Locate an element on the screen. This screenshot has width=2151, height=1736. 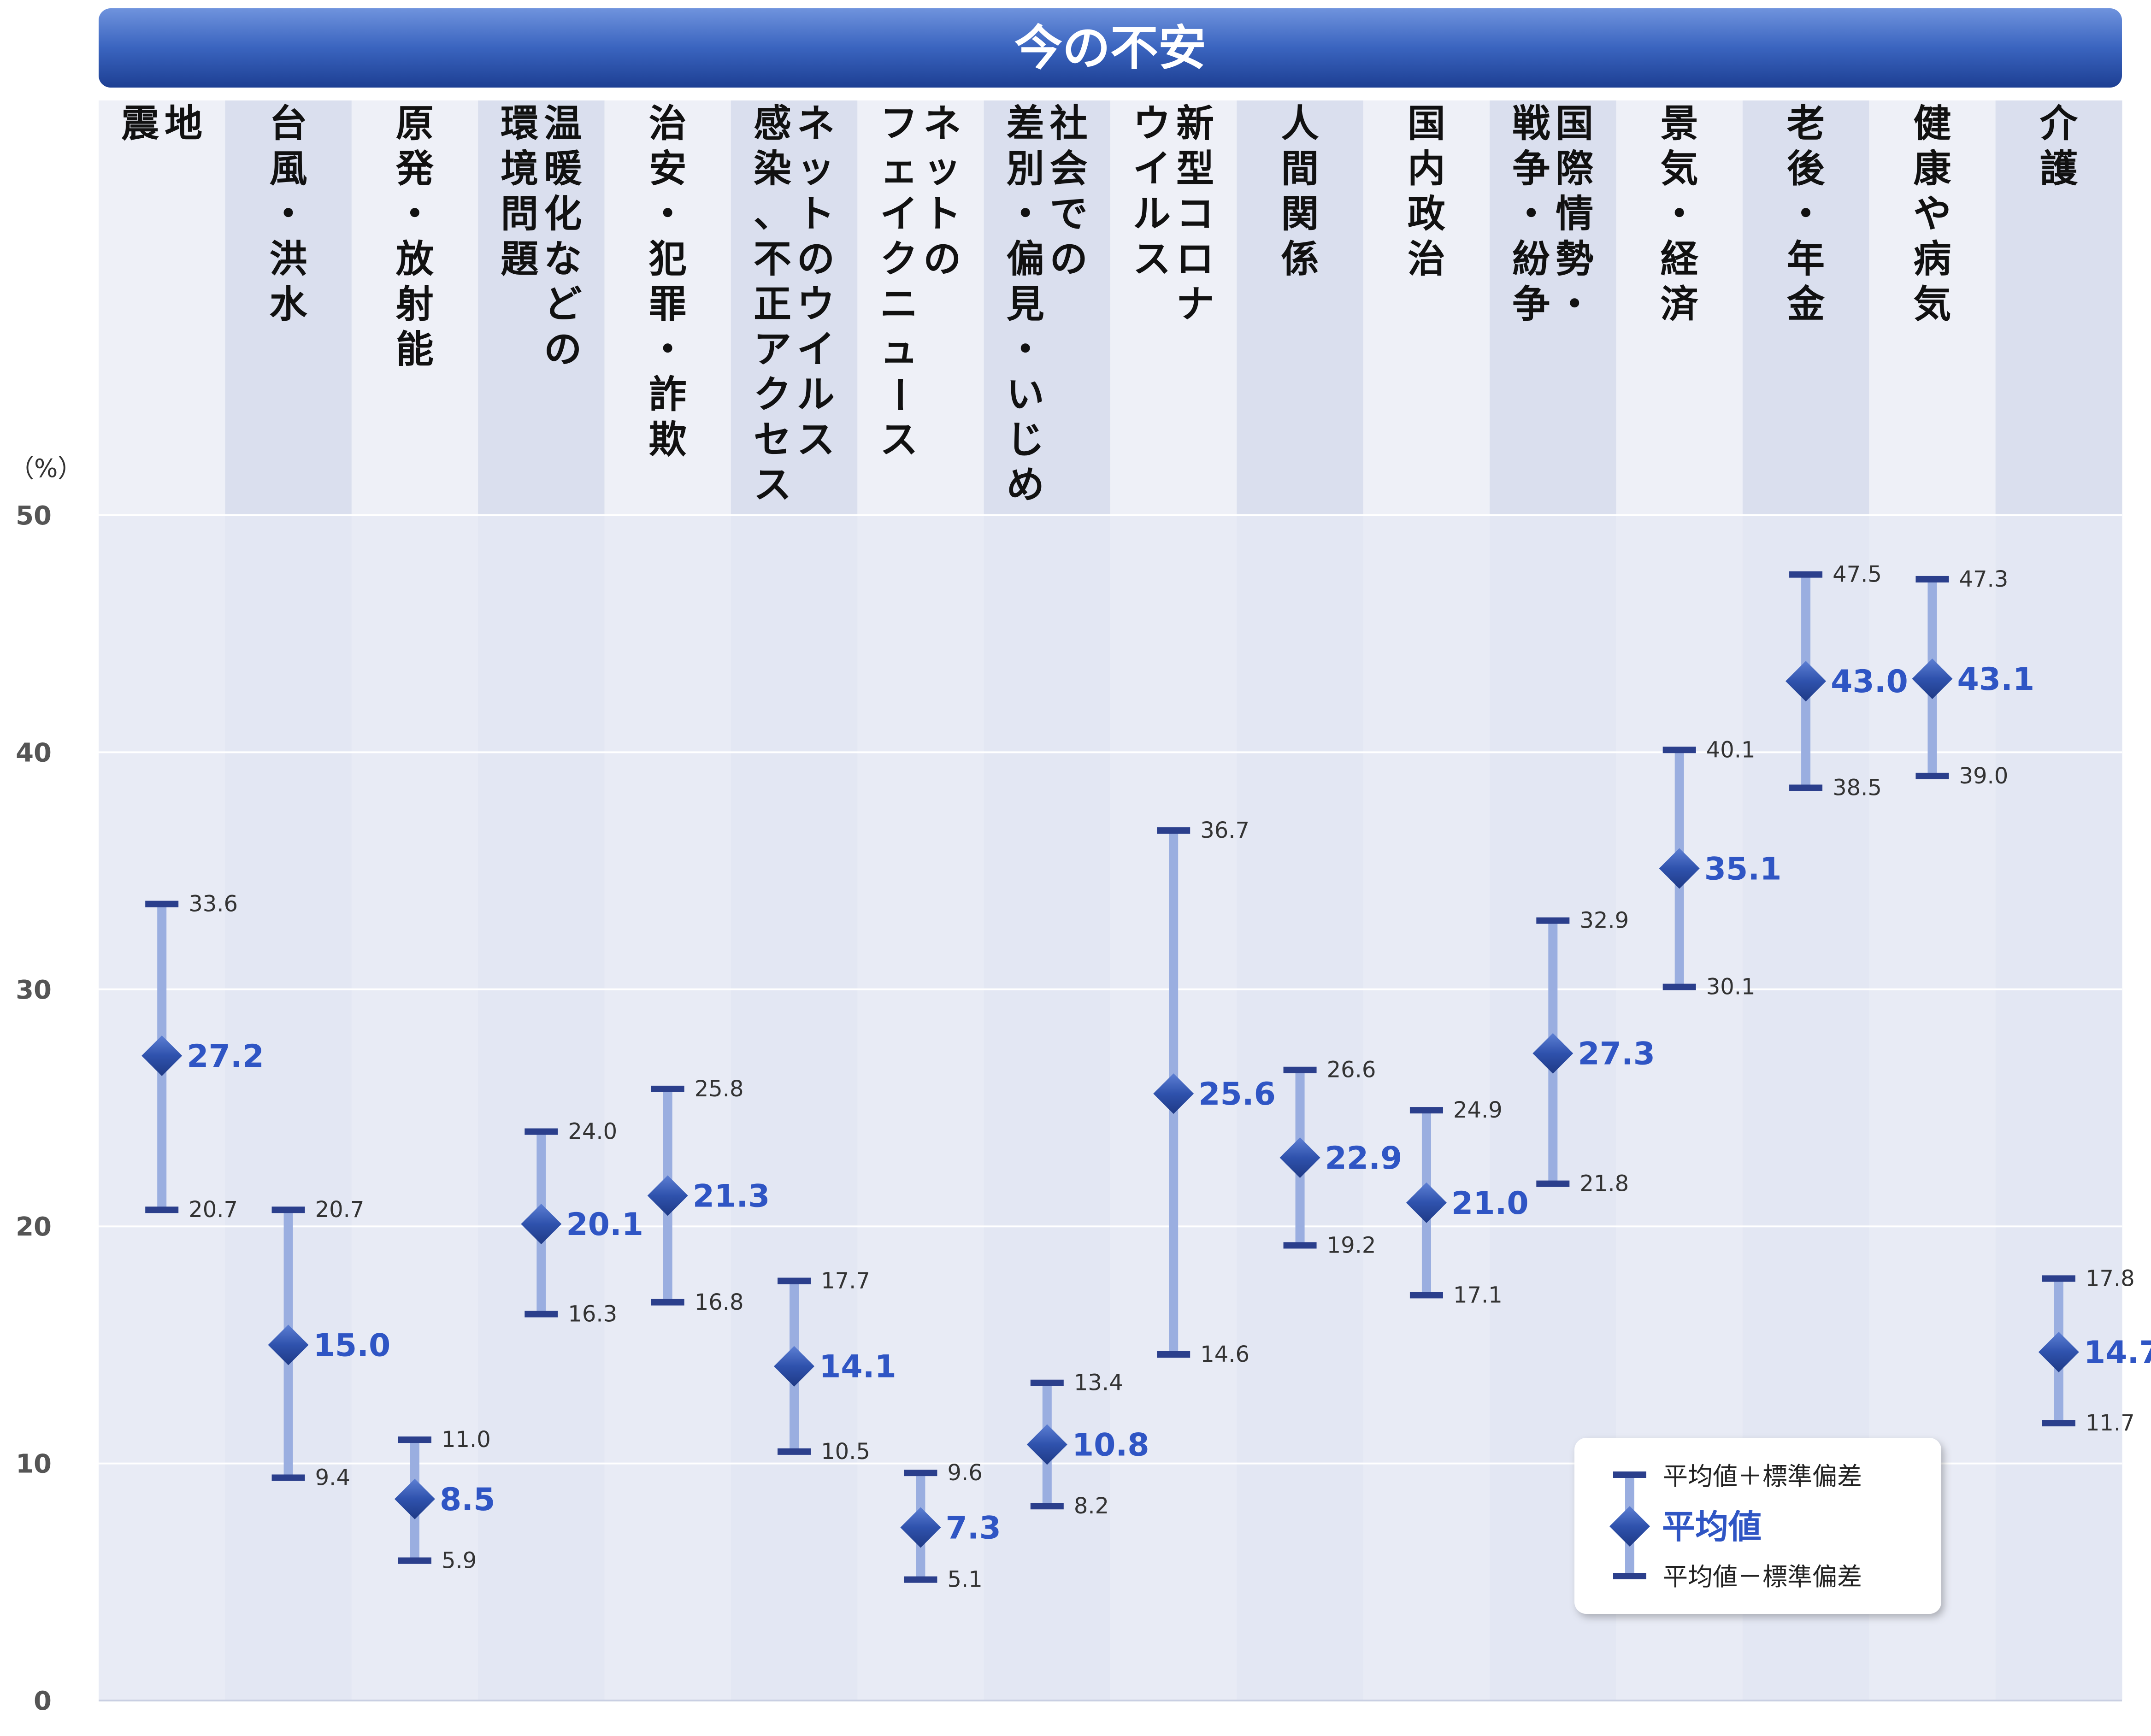
upper-value-label: 40.1 is located at coordinates (1731, 750).